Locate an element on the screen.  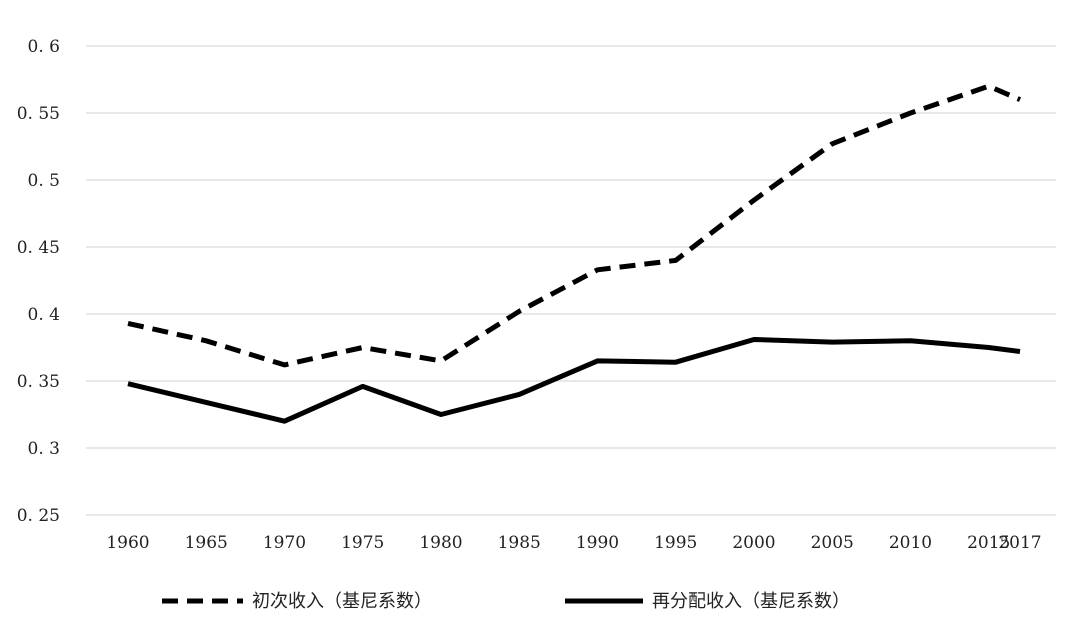
x-tick-label: 2010 is located at coordinates (910, 543).